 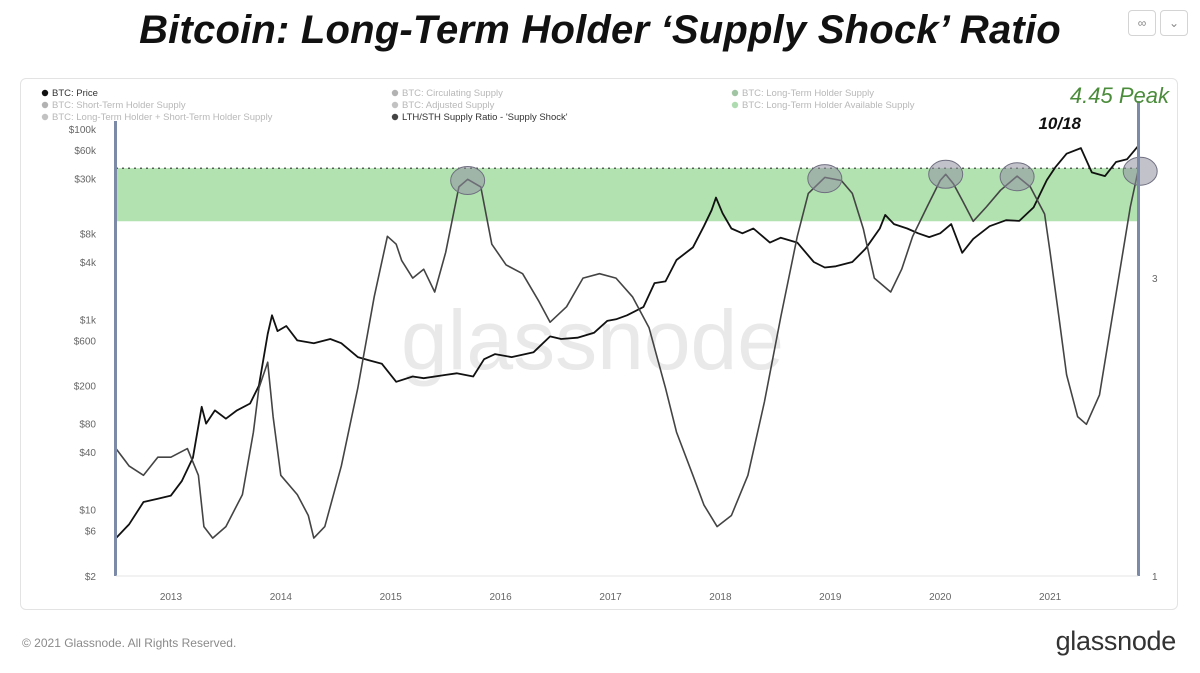 What do you see at coordinates (1155, 279) in the screenshot?
I see `y-right-tick-label: 3` at bounding box center [1155, 279].